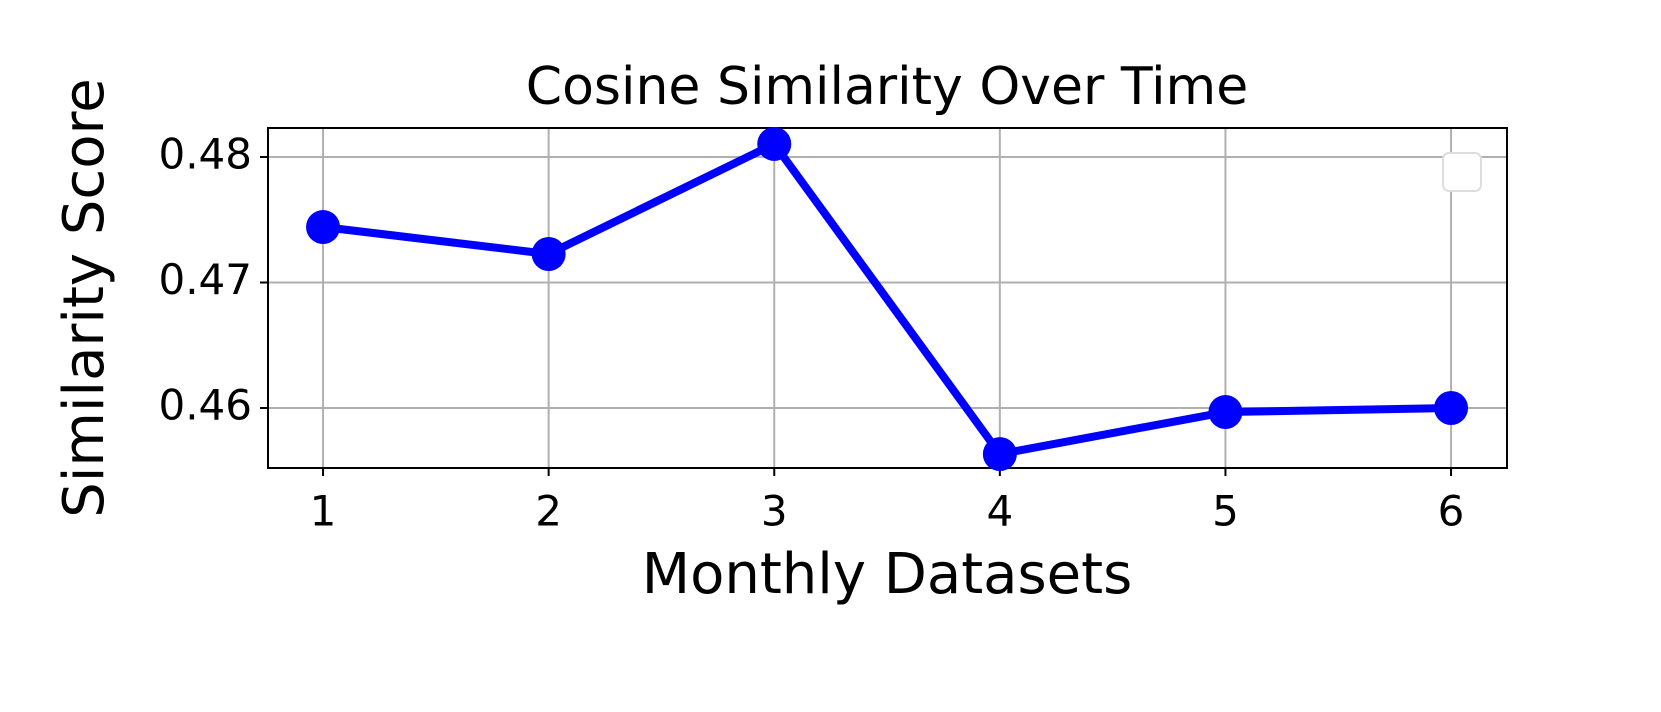  I want to click on y-tick-label: 0.46, so click(205, 405).